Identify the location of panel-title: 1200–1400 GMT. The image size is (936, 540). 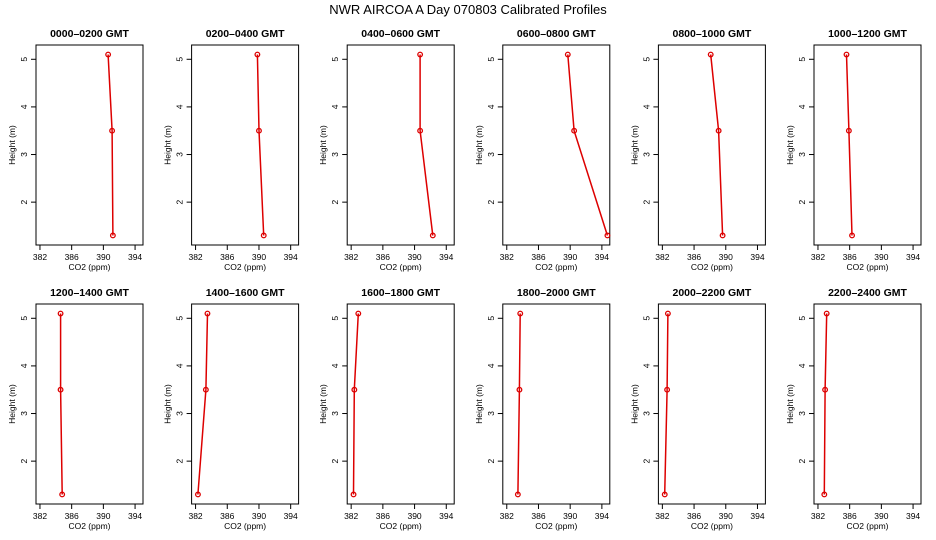
(89, 293).